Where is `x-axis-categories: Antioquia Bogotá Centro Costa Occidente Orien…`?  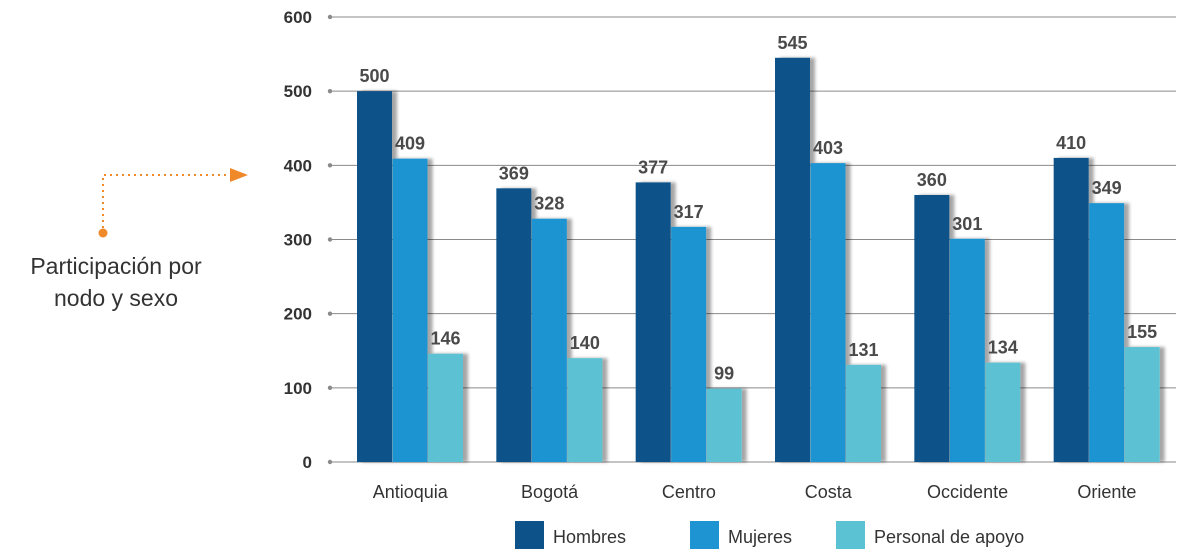 x-axis-categories: Antioquia Bogotá Centro Costa Occidente Orien… is located at coordinates (755, 492).